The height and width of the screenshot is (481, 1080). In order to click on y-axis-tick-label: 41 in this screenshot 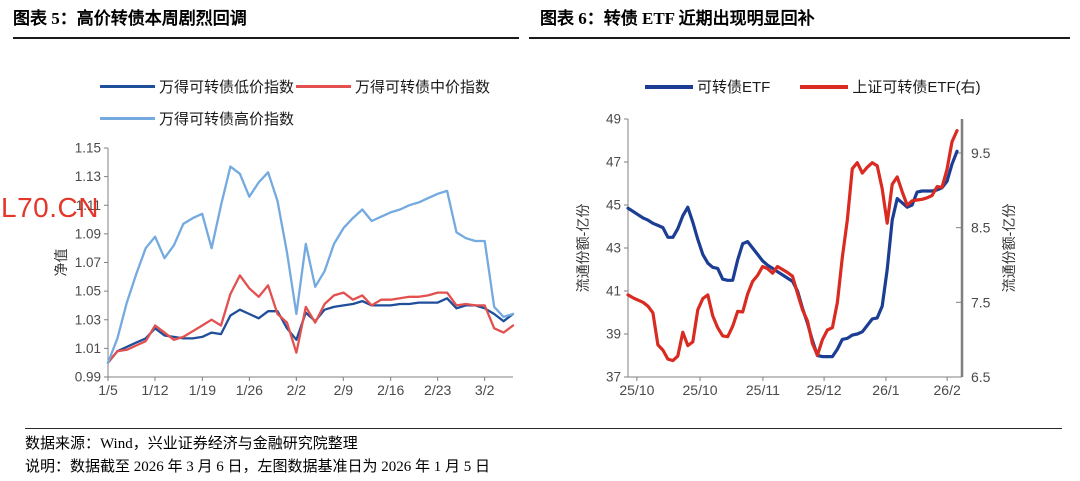, I will do `click(613, 291)`.